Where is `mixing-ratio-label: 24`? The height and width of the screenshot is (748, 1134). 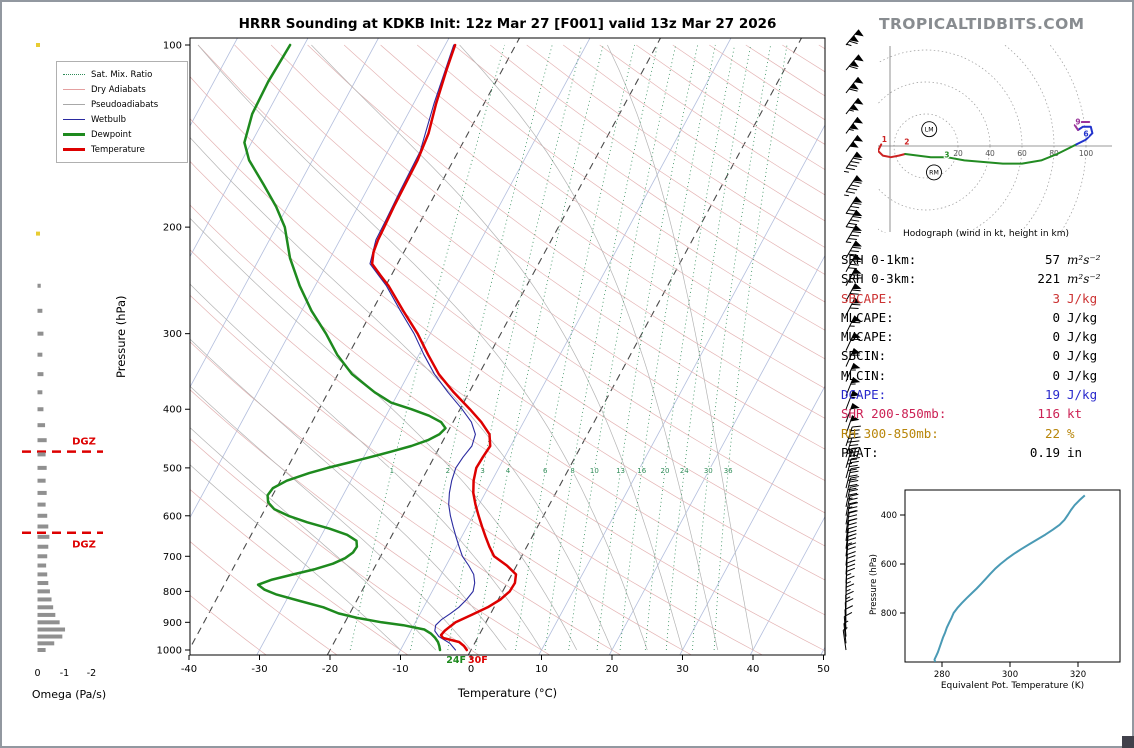 mixing-ratio-label: 24 is located at coordinates (684, 471).